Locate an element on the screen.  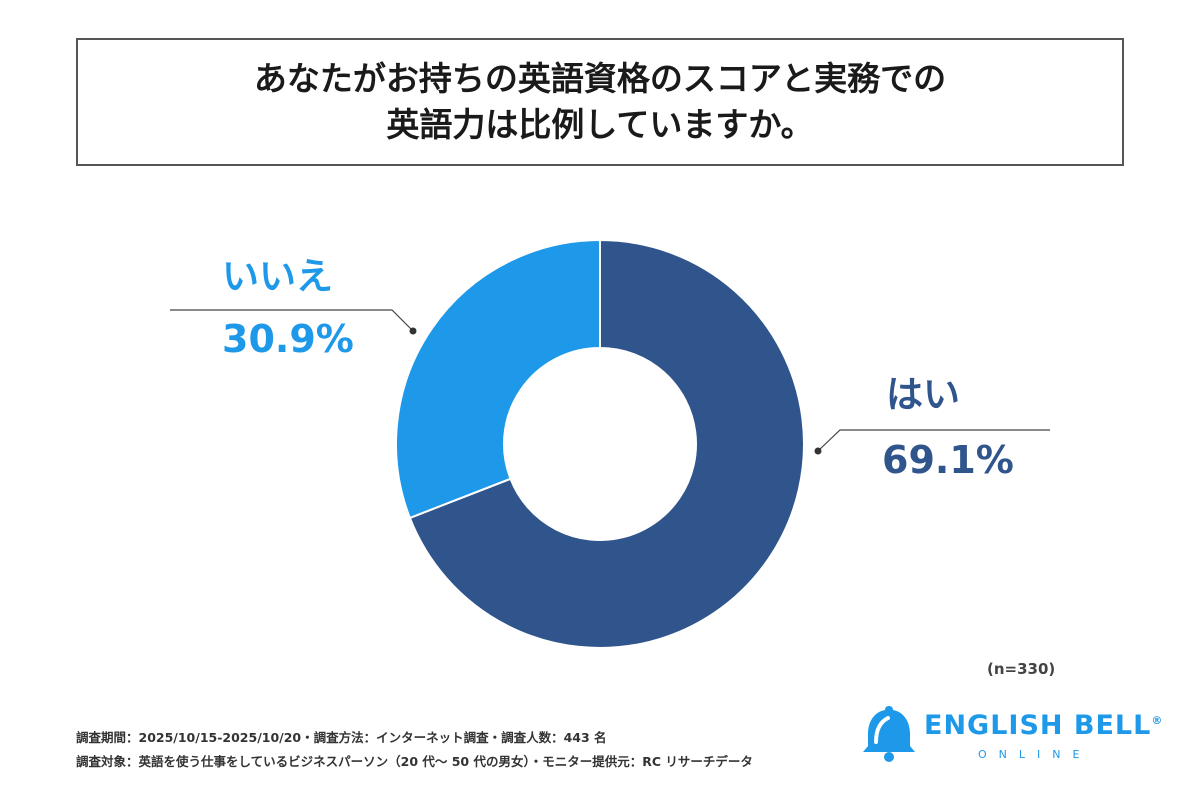
bell-icon is located at coordinates (889, 734).